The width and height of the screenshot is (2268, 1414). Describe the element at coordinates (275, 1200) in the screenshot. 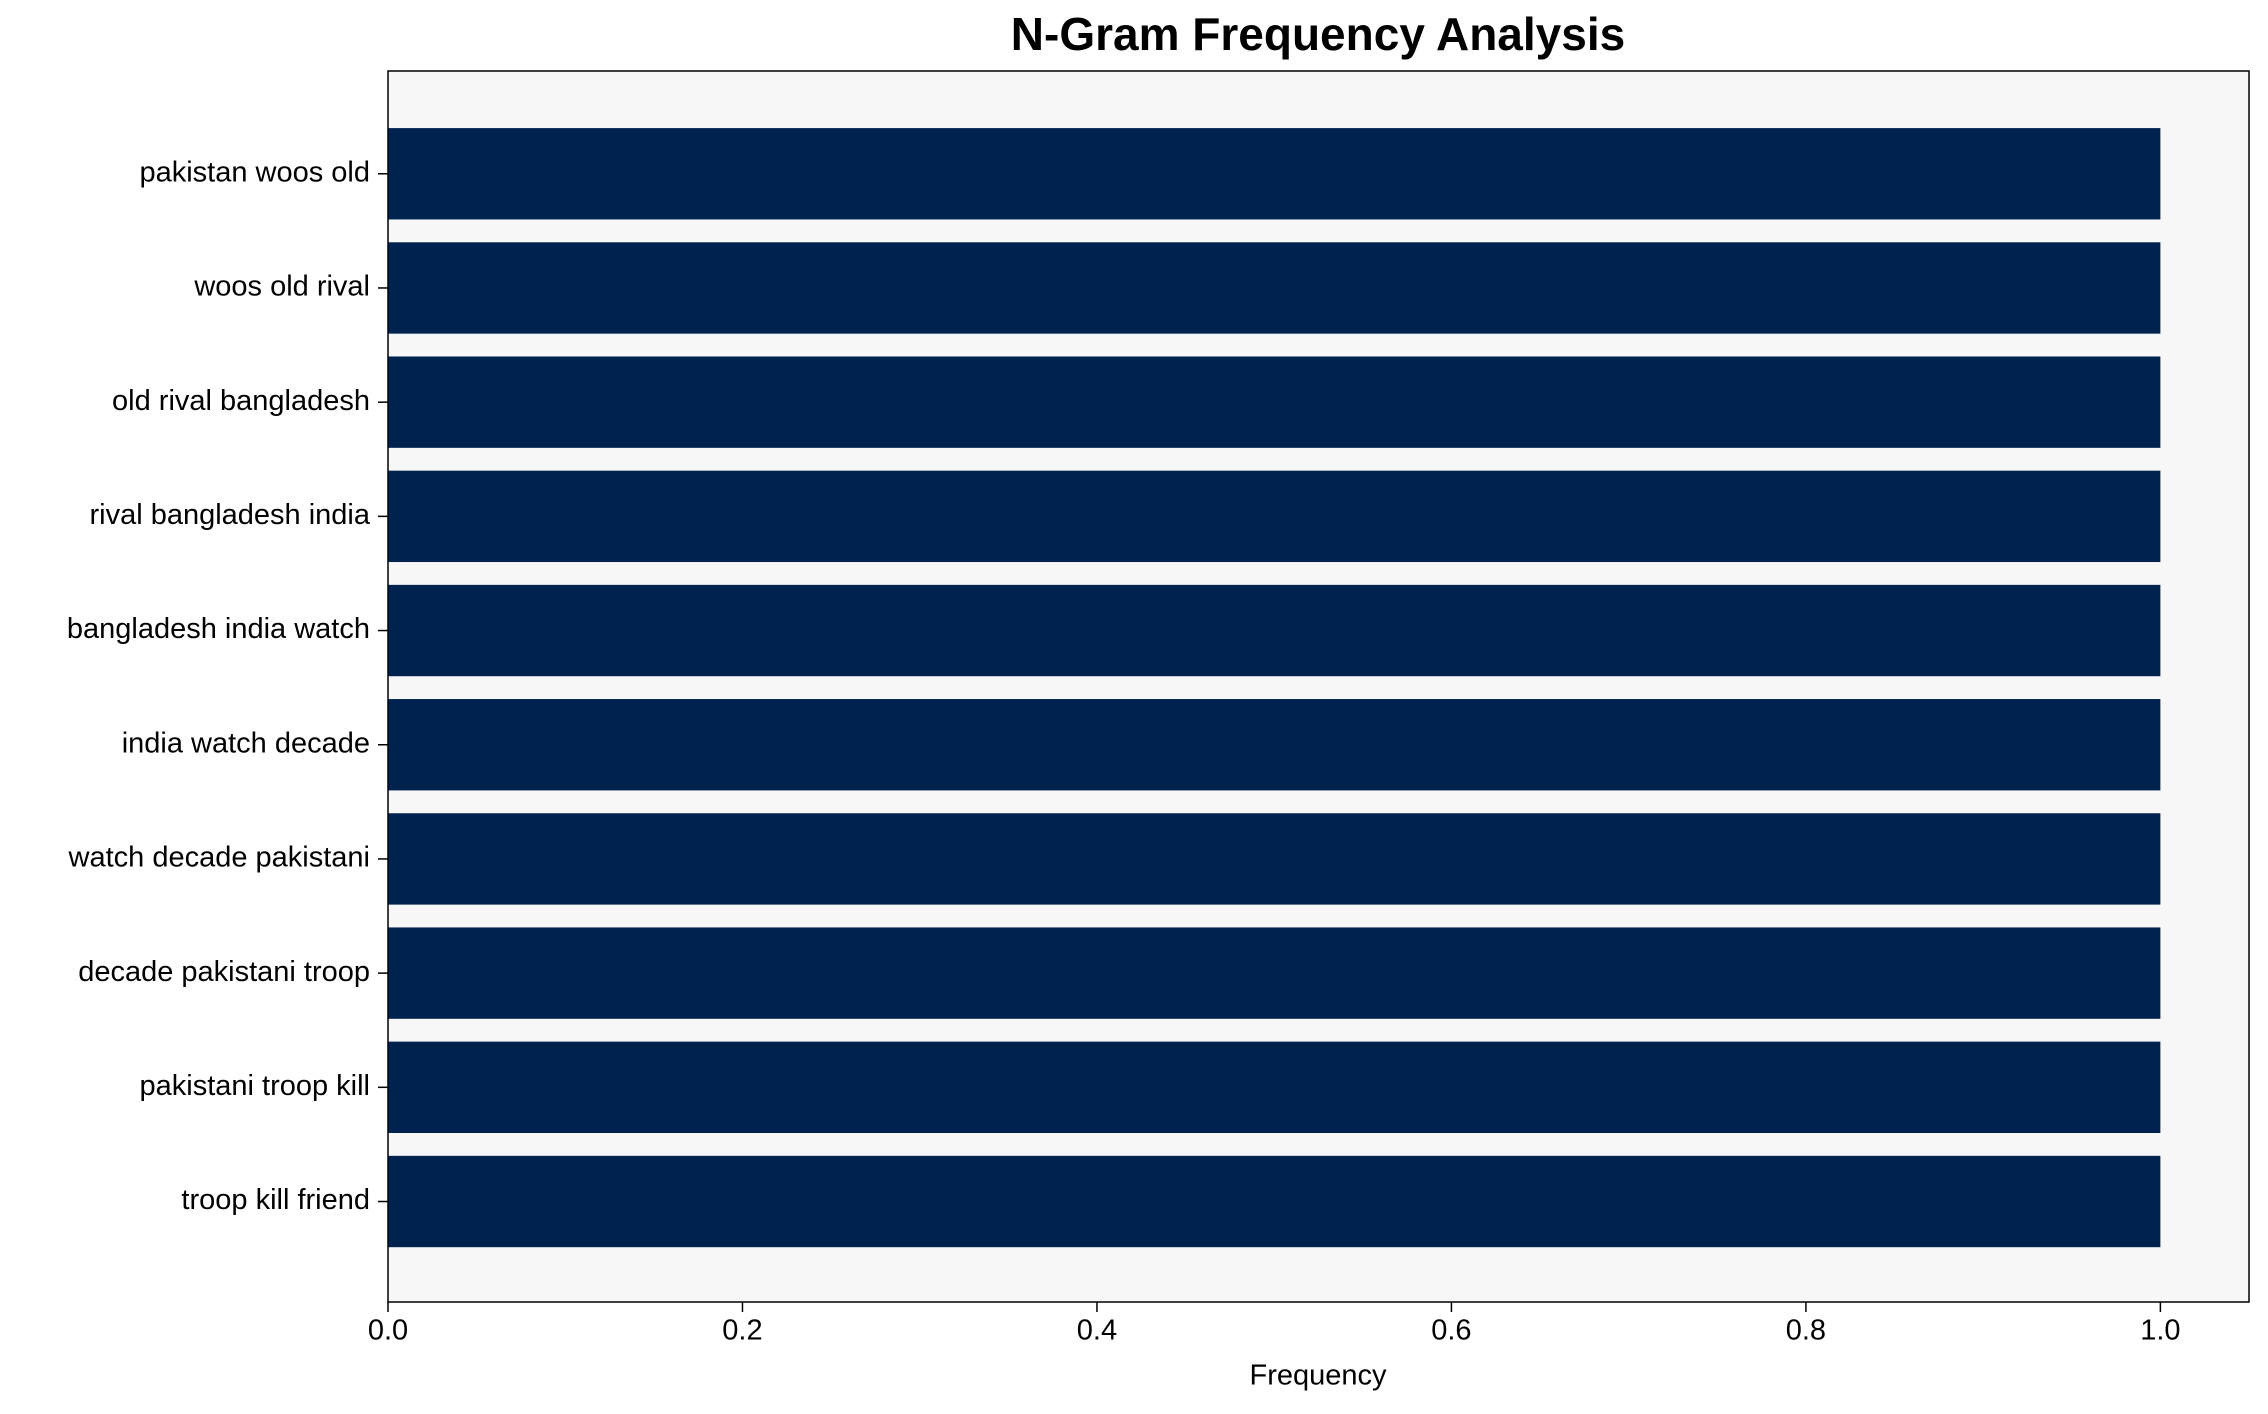

I see `y-tick-label: troop kill friend` at that location.